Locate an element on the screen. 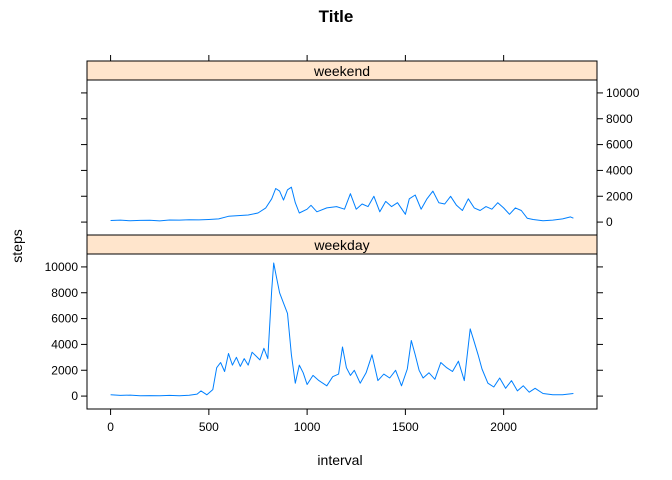 Image resolution: width=672 pixels, height=480 pixels. x-tick-label-500: 500 is located at coordinates (209, 427).